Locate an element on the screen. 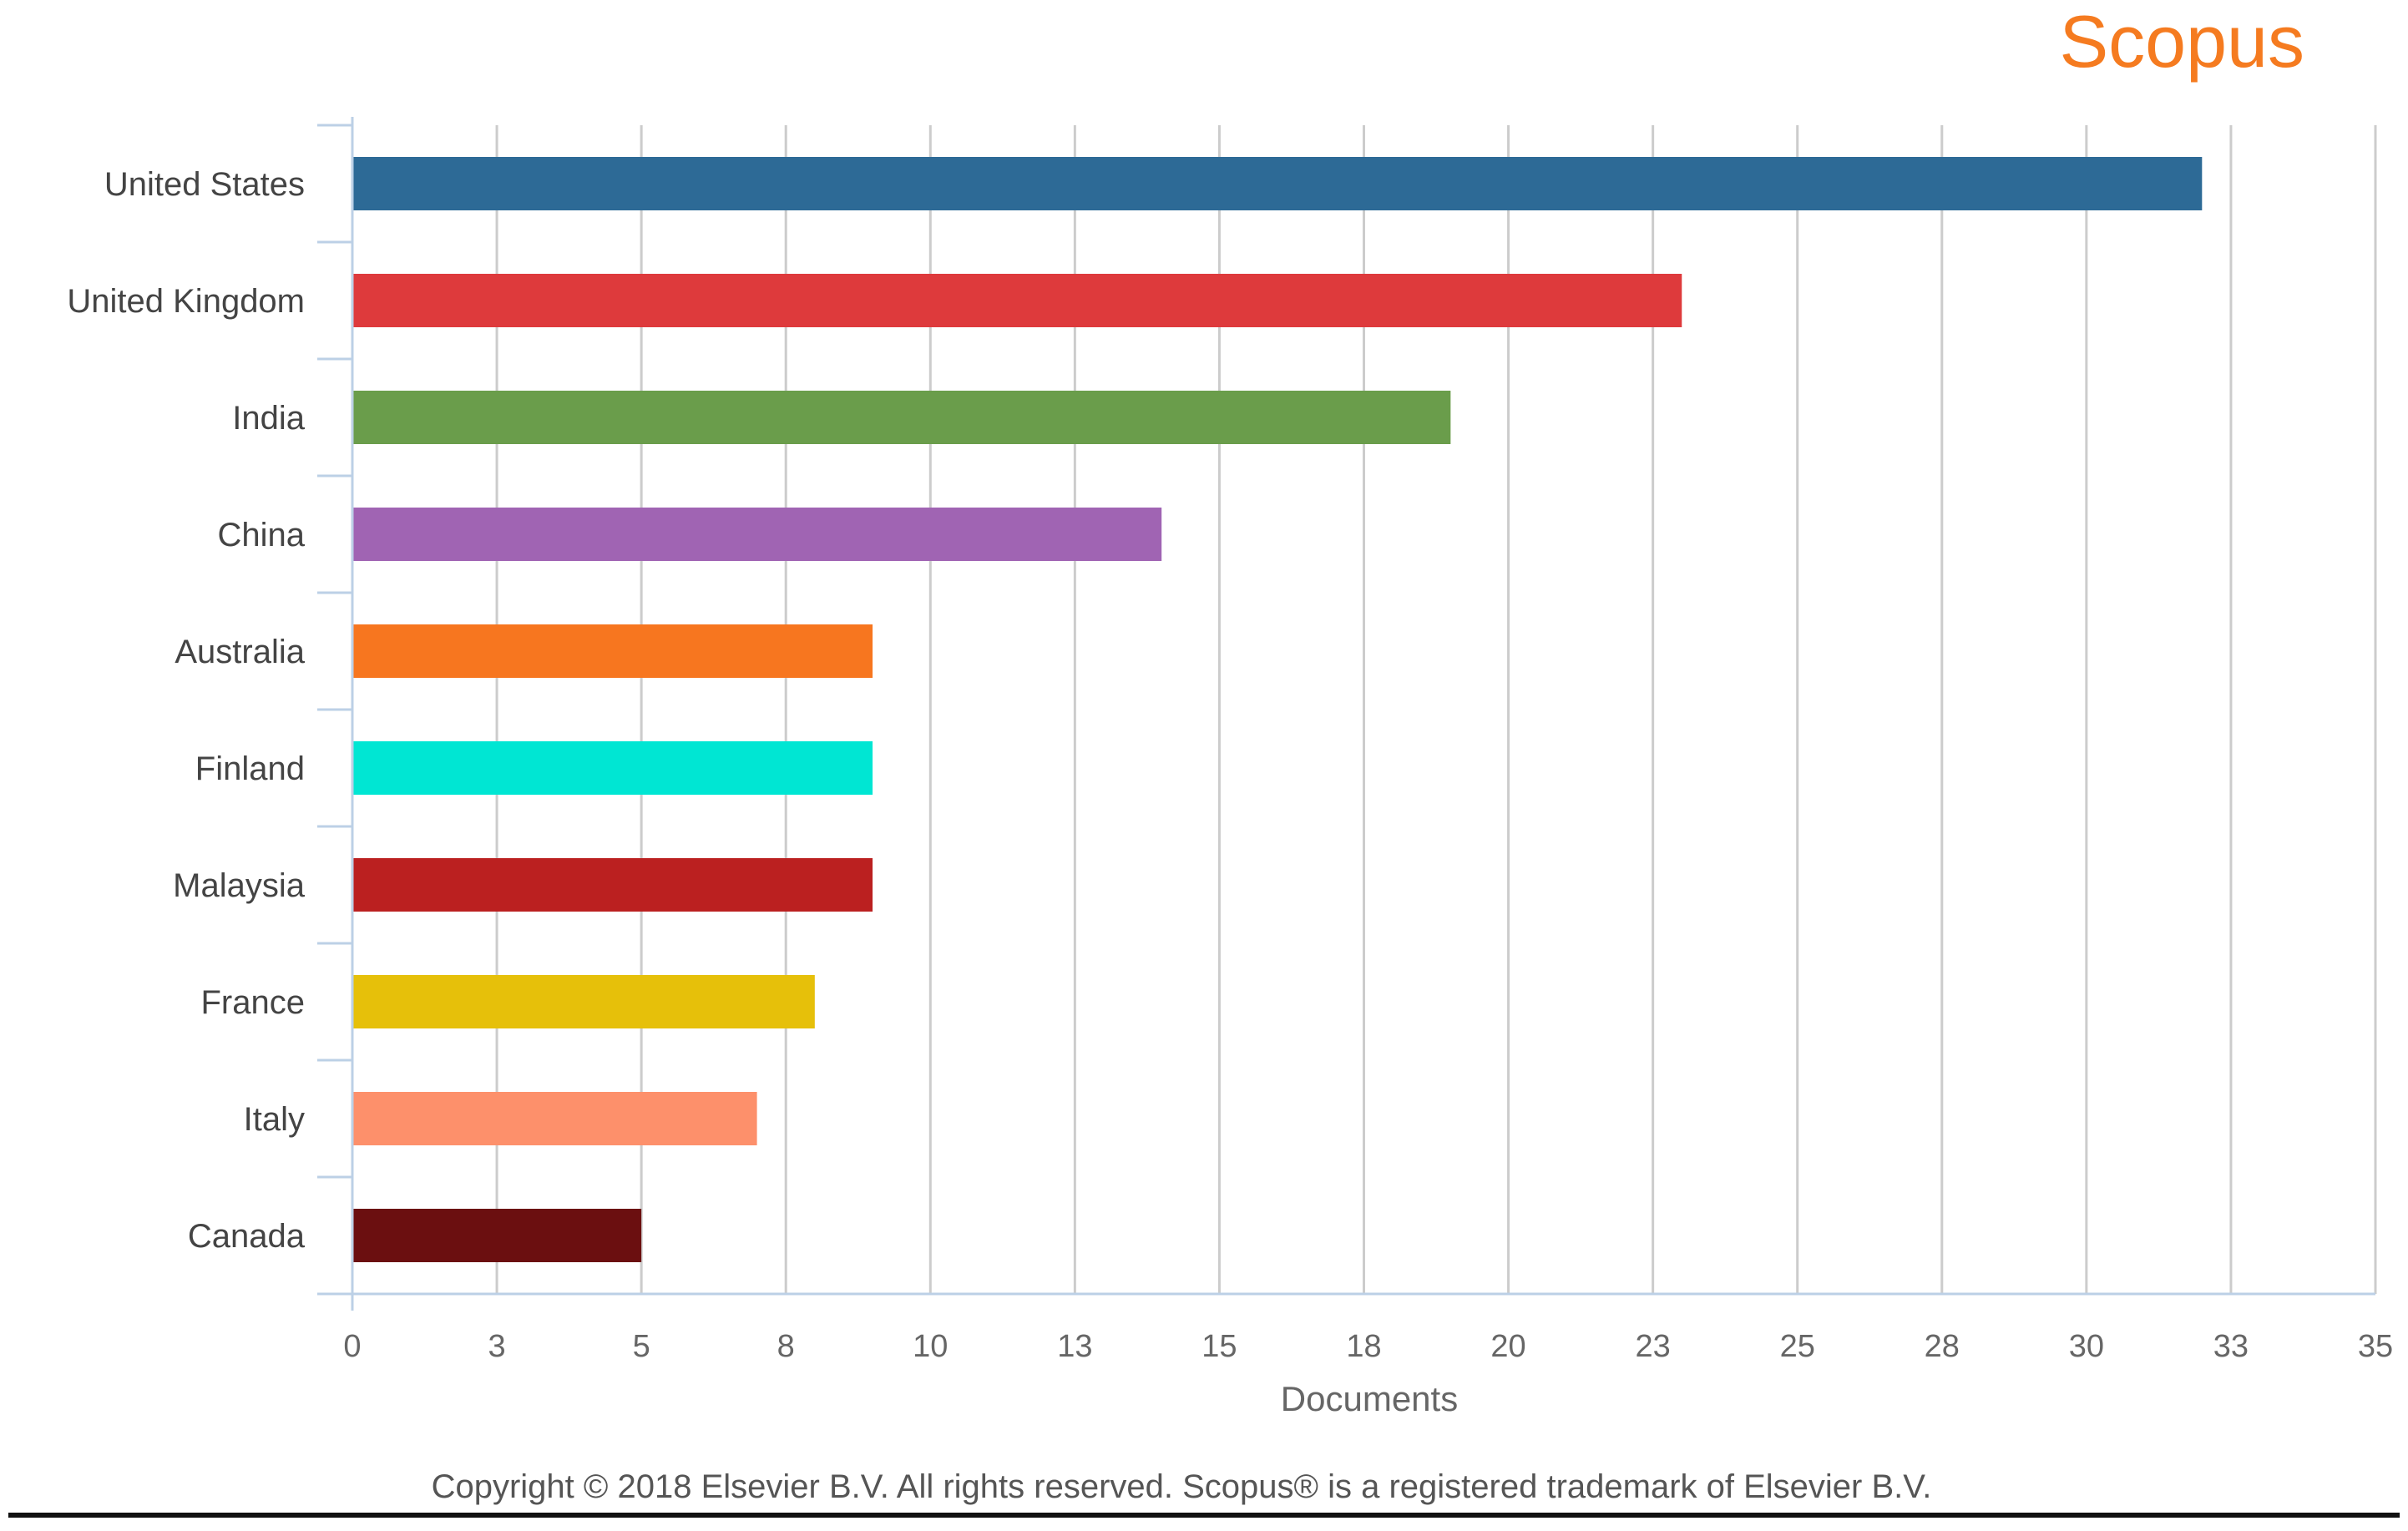  x-tick-label: 25 is located at coordinates (1797, 1346).